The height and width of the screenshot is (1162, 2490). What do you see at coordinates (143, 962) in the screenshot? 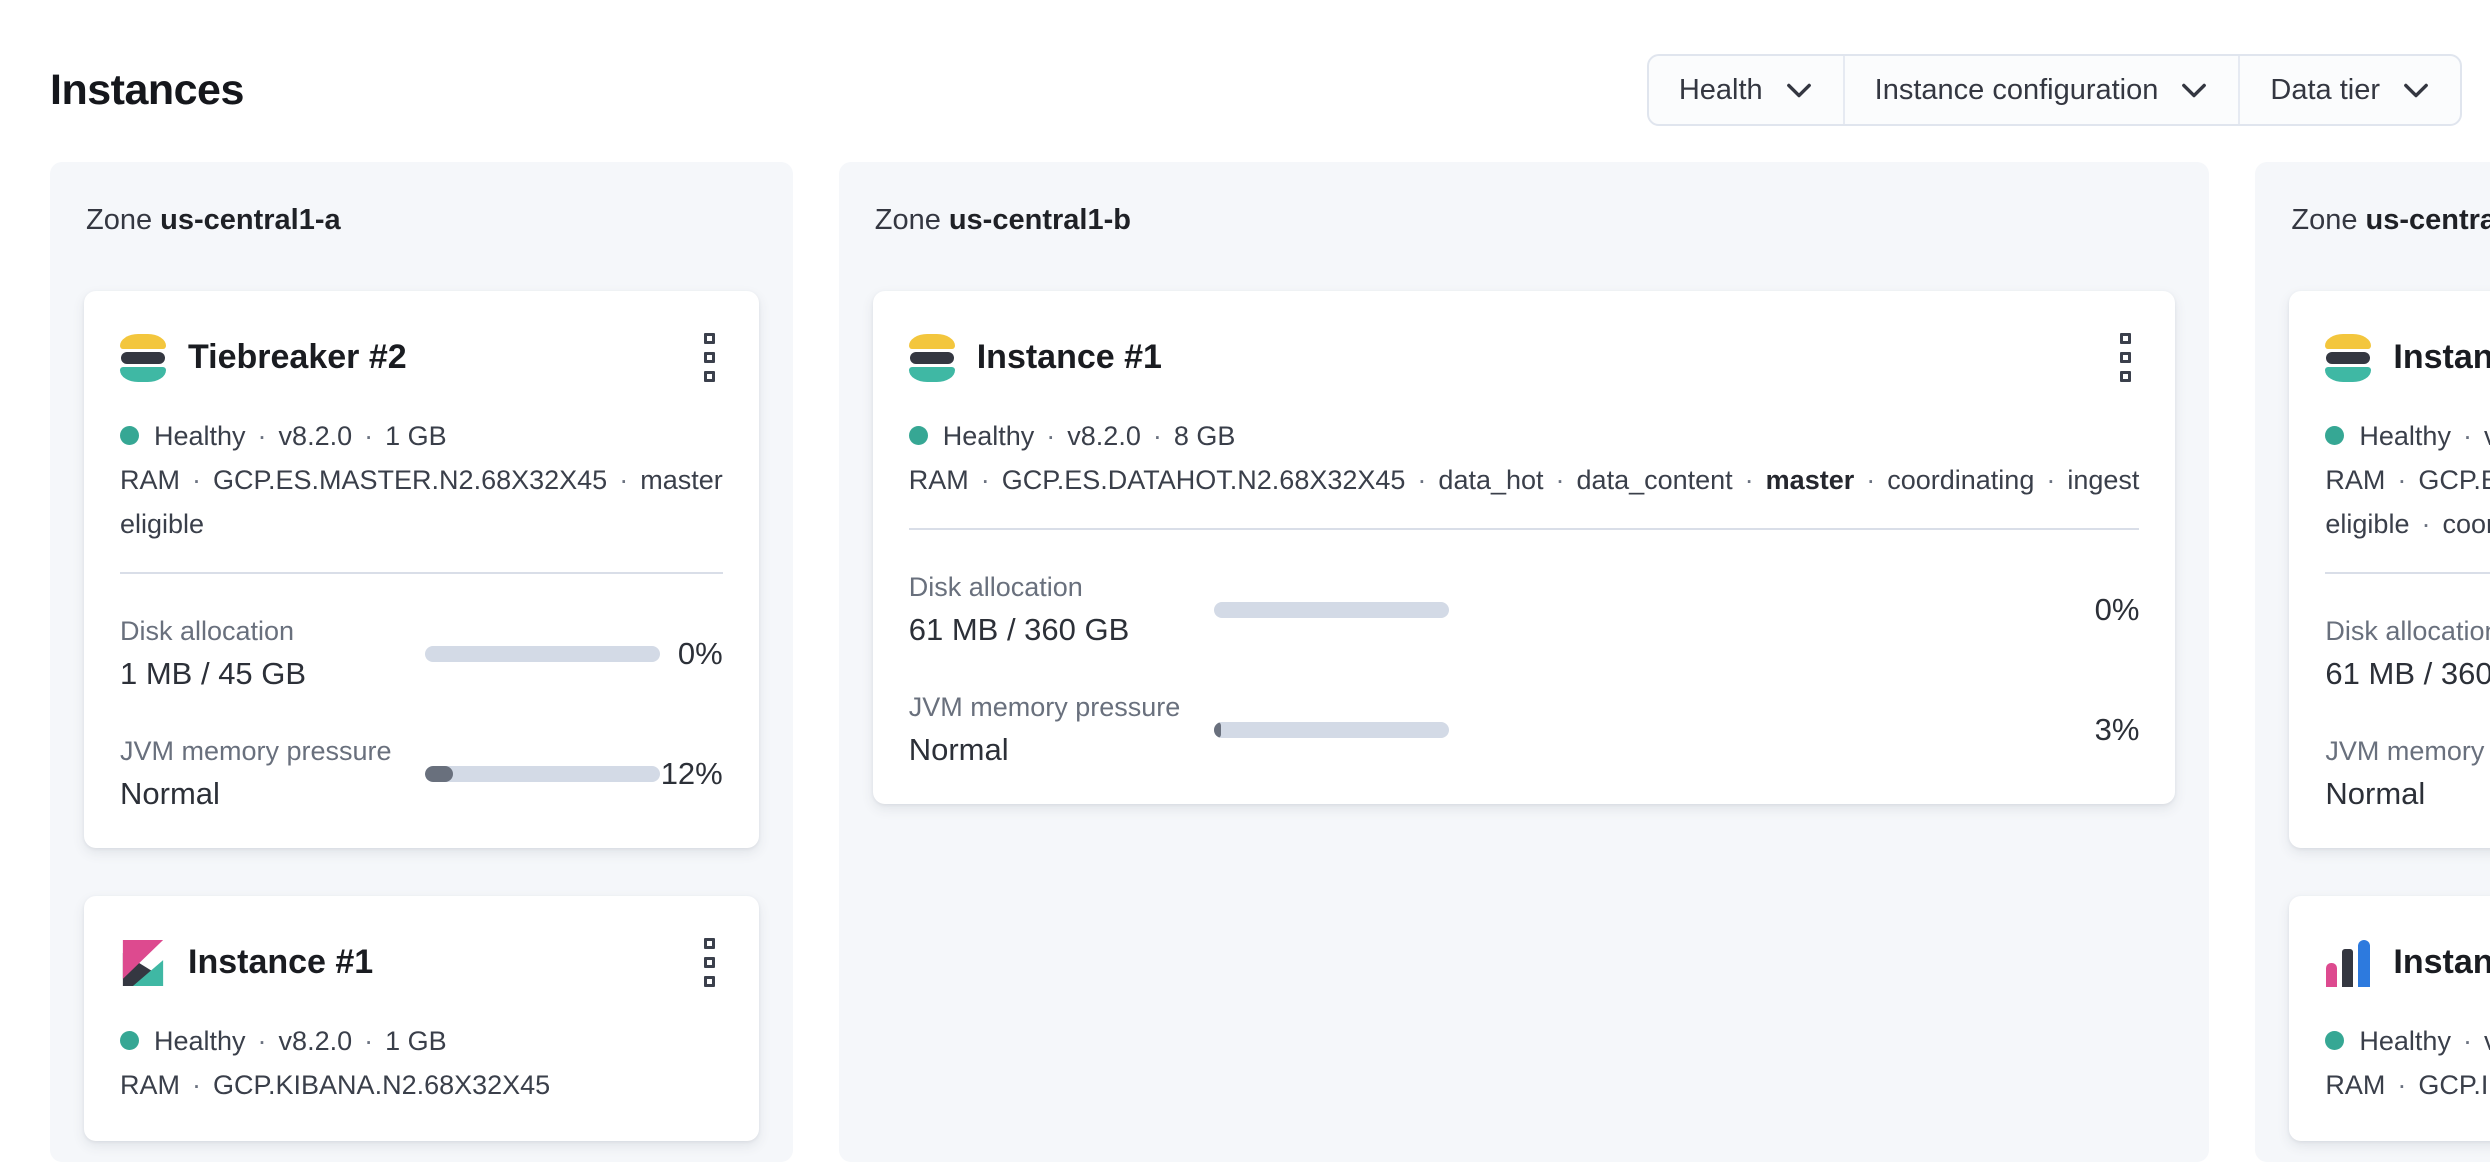
I see `kibana-icon` at bounding box center [143, 962].